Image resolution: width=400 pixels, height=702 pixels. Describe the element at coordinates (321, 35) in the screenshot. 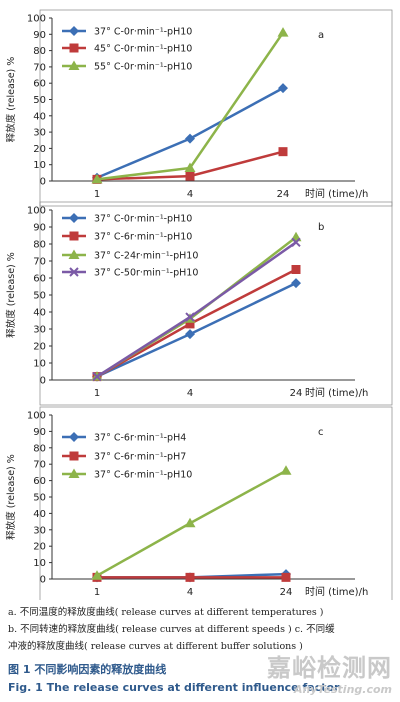

I see `panel-label: a` at that location.